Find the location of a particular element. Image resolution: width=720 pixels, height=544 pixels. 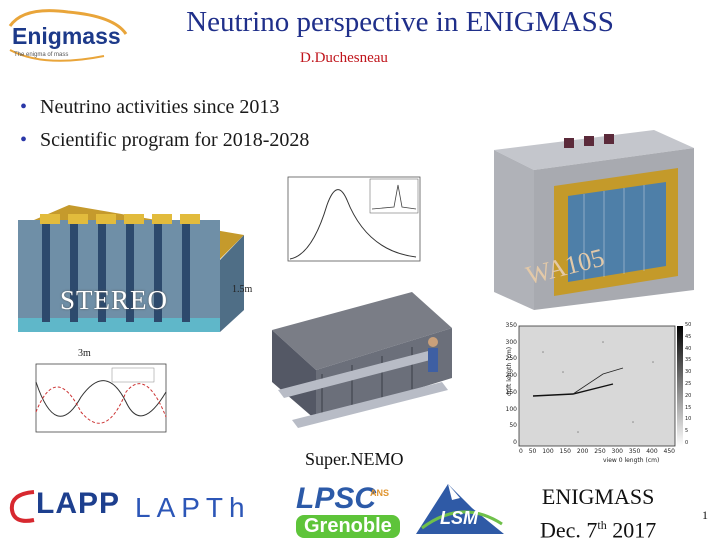

wa105-detector-image is located at coordinates (594, 220).